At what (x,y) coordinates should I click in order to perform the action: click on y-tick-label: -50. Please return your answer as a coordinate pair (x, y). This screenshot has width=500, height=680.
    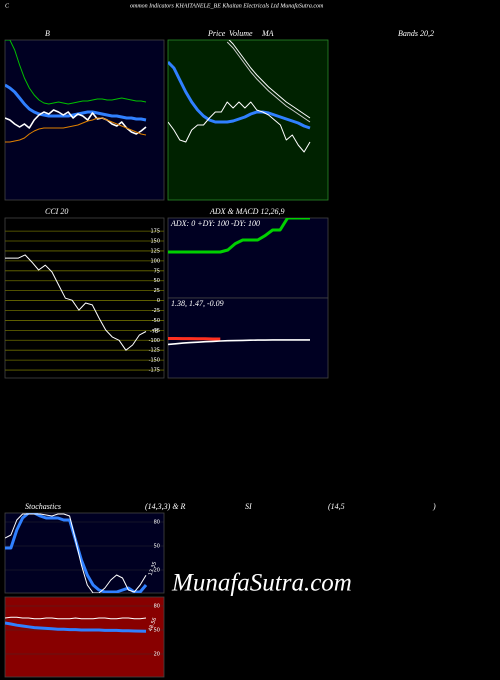
    Looking at the image, I should click on (156, 321).